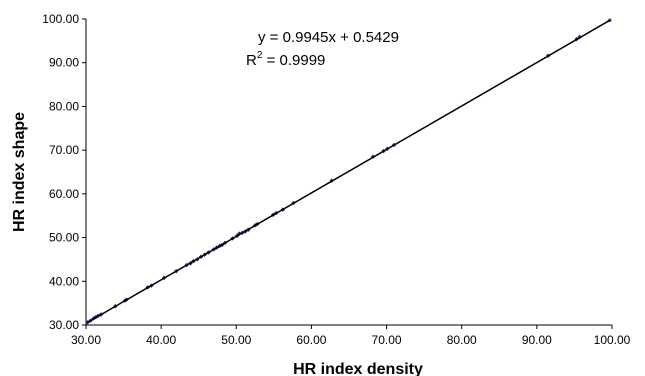  What do you see at coordinates (64, 63) in the screenshot?
I see `y-tick-label: 90.00` at bounding box center [64, 63].